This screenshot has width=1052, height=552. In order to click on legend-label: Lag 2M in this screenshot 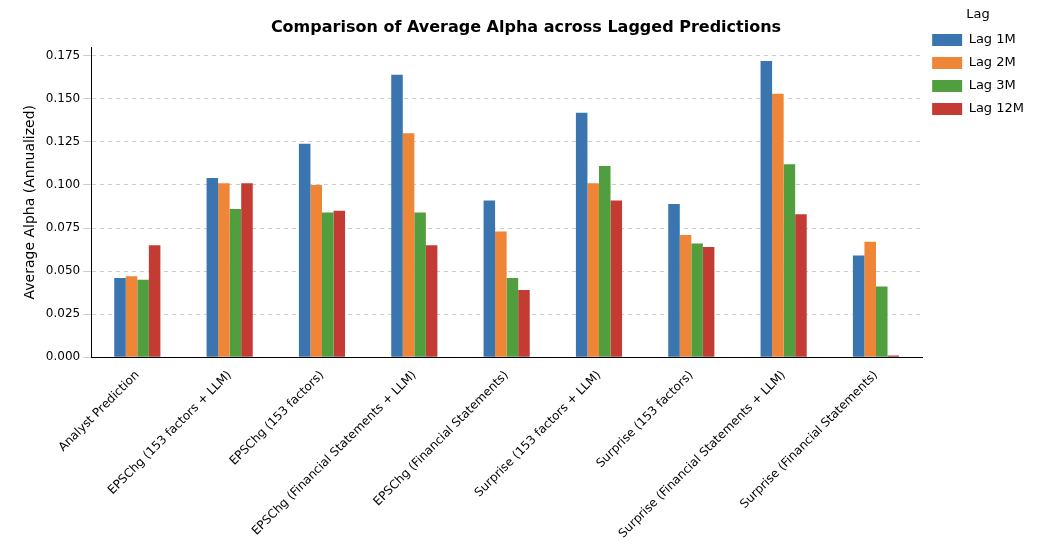, I will do `click(992, 62)`.